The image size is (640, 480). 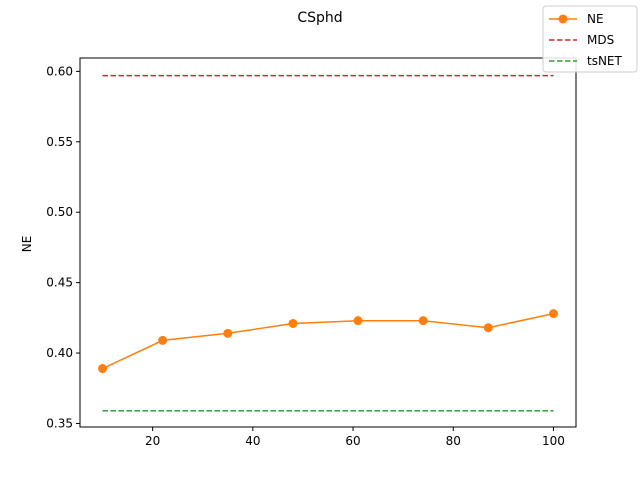 What do you see at coordinates (59, 353) in the screenshot?
I see `y-tick-label: 0.40` at bounding box center [59, 353].